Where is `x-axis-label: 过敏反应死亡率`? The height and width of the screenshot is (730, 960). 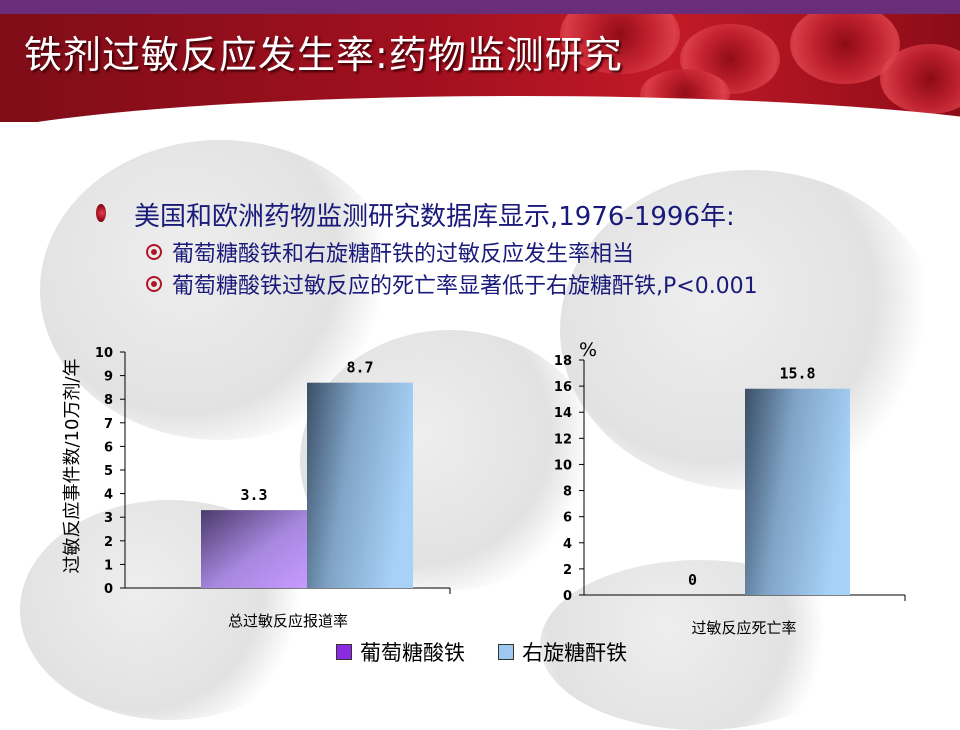 x-axis-label: 过敏反应死亡率 is located at coordinates (743, 628).